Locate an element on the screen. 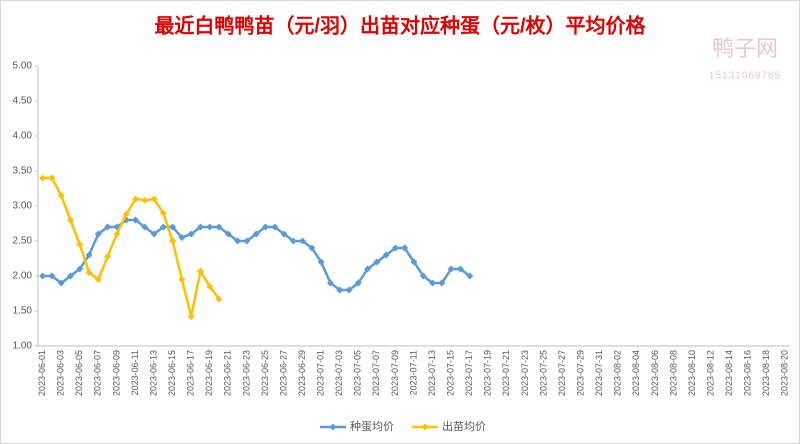 The image size is (800, 444). y-tick-label: 5.00 is located at coordinates (23, 66).